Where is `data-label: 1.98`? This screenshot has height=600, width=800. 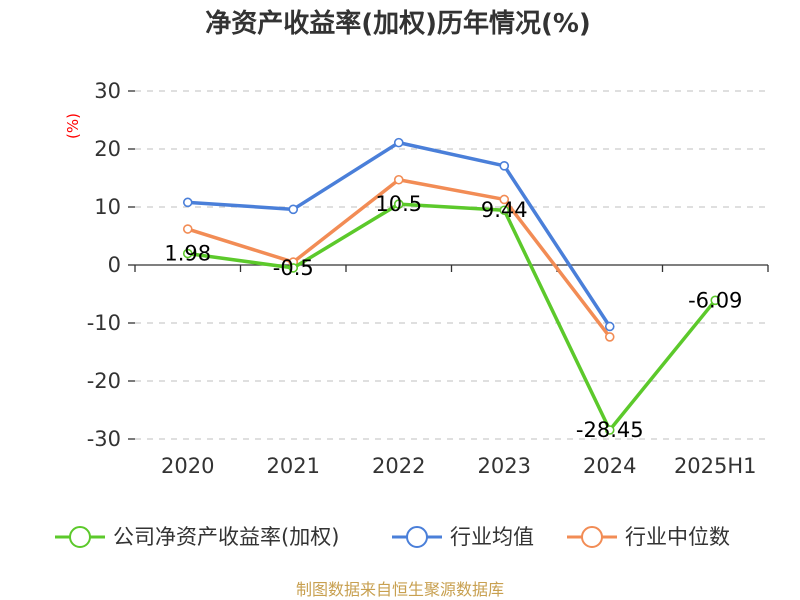 data-label: 1.98 is located at coordinates (187, 254).